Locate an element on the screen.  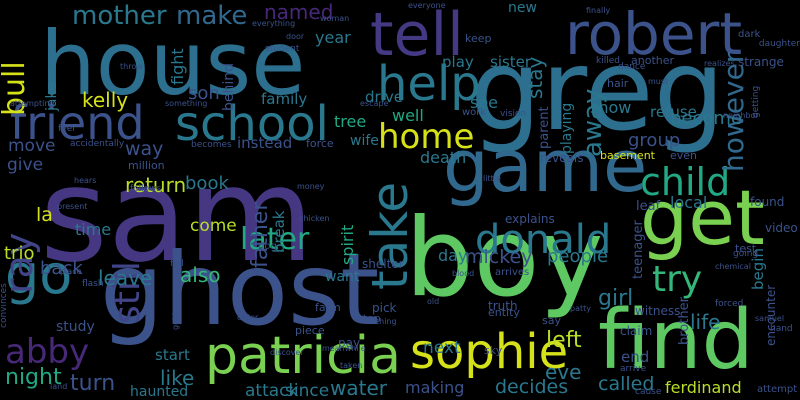
word-door: door is located at coordinates (295, 36).